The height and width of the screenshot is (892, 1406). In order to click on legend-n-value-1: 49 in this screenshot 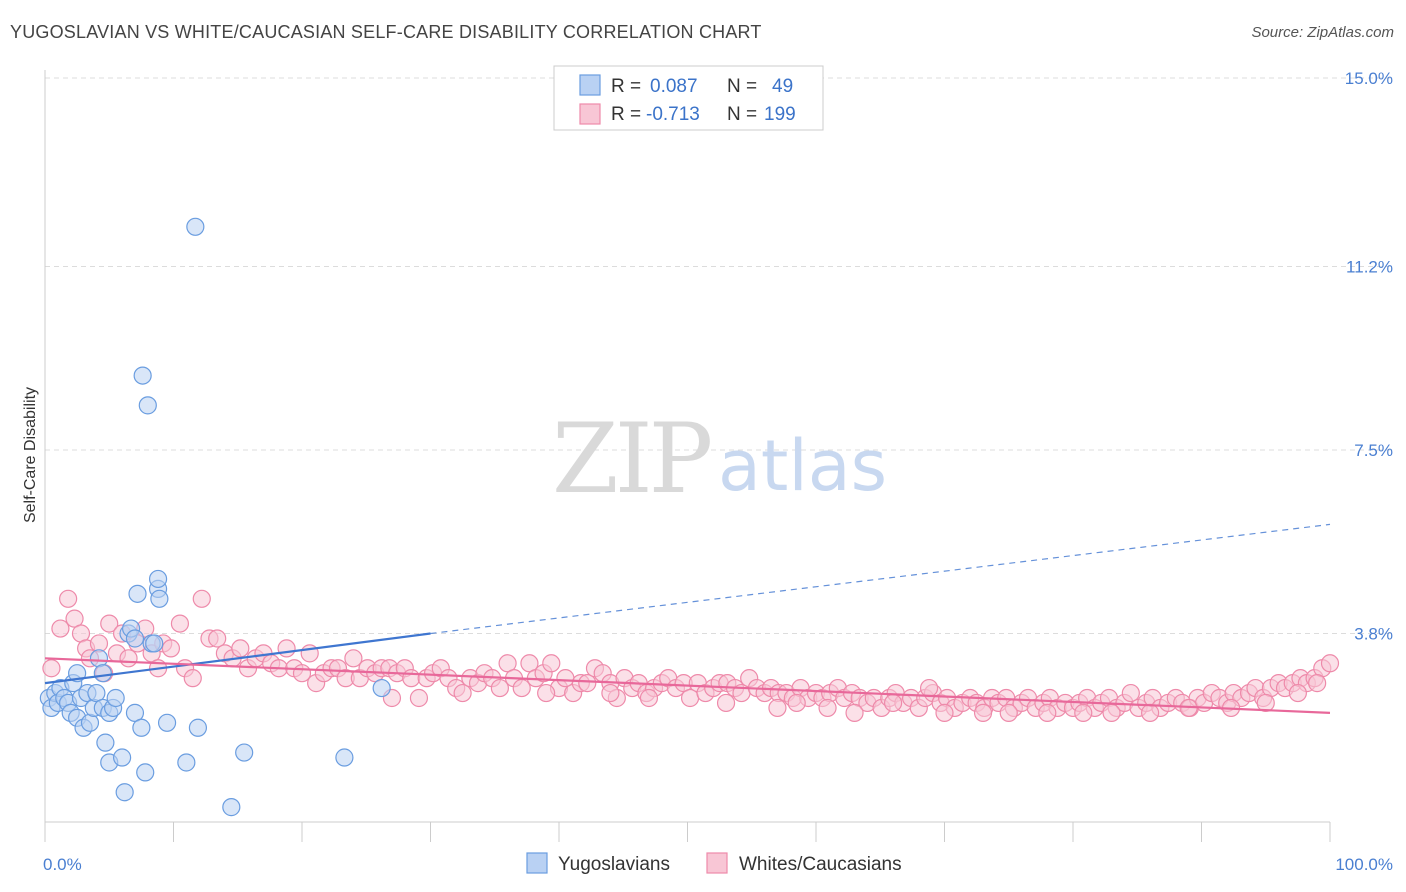, I will do `click(782, 86)`.